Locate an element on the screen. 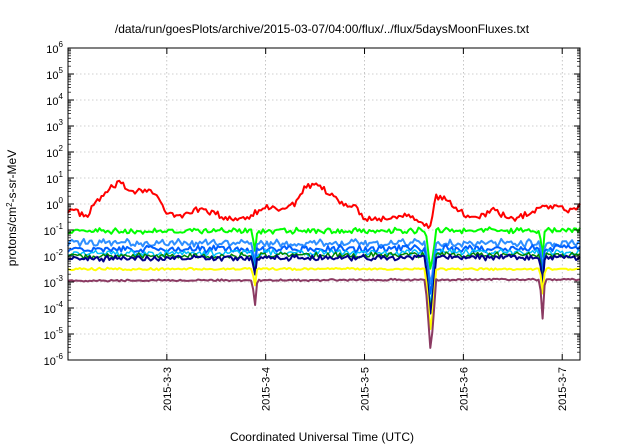 The height and width of the screenshot is (448, 640). x-tick-label: 2015-3-3 is located at coordinates (168, 389).